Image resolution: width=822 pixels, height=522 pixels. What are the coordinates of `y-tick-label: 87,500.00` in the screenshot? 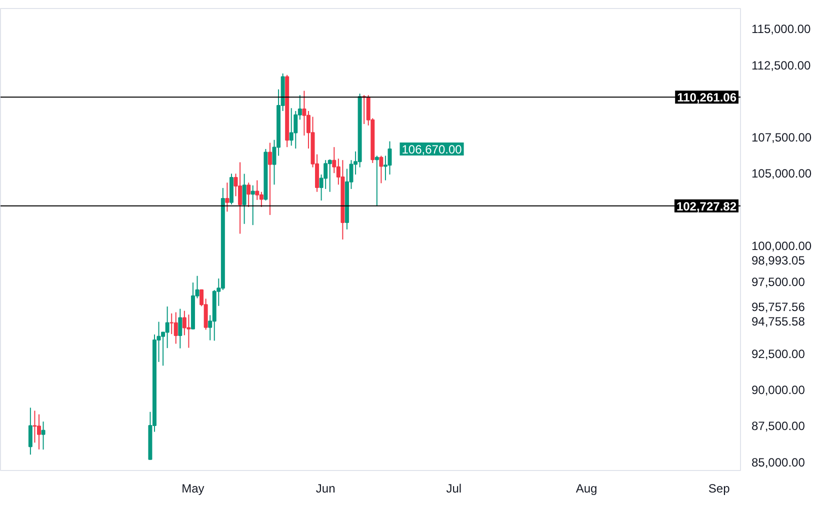 It's located at (779, 426).